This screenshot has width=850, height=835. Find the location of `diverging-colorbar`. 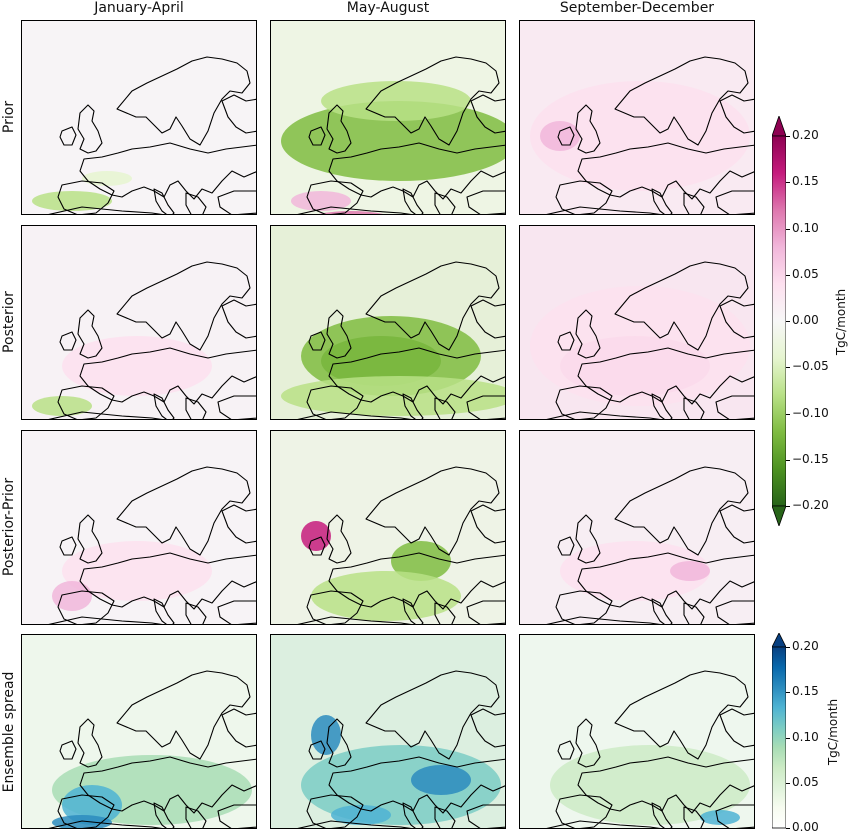

diverging-colorbar is located at coordinates (779, 321).